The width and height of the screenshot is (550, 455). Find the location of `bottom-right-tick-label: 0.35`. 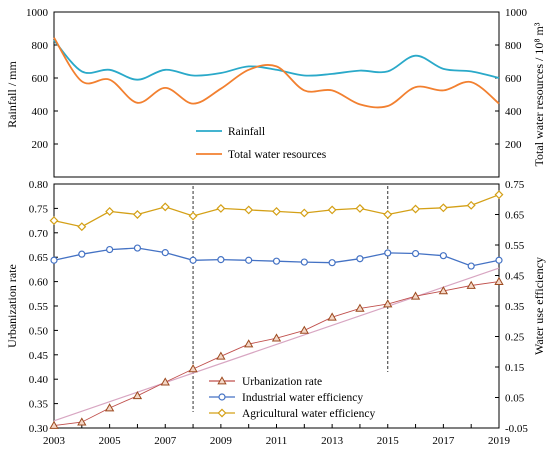

bottom-right-tick-label: 0.35 is located at coordinates (515, 307).